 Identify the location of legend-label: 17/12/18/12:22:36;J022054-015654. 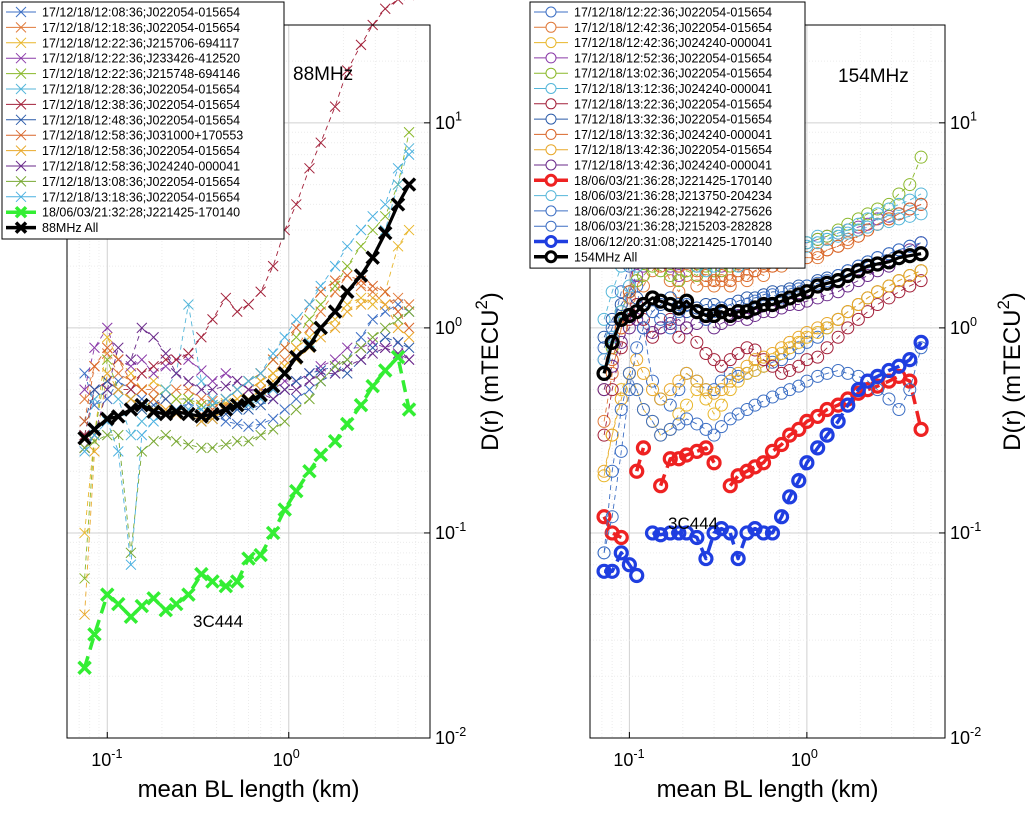
(673, 13).